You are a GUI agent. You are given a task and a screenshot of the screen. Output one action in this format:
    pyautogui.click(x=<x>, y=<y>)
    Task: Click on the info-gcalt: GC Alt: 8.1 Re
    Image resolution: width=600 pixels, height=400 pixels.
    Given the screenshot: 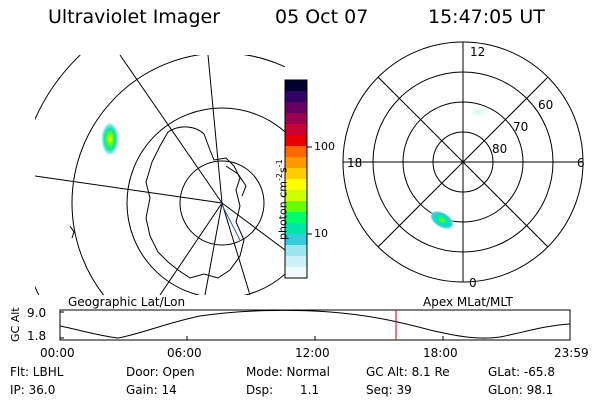 What is the action you would take?
    pyautogui.click(x=408, y=372)
    